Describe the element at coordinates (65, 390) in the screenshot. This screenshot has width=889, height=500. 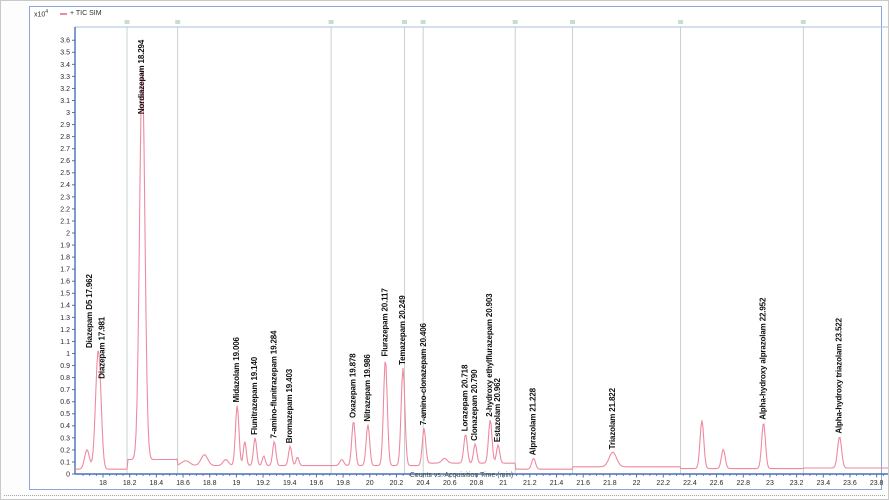
I see `y-tick-label: 0.7` at that location.